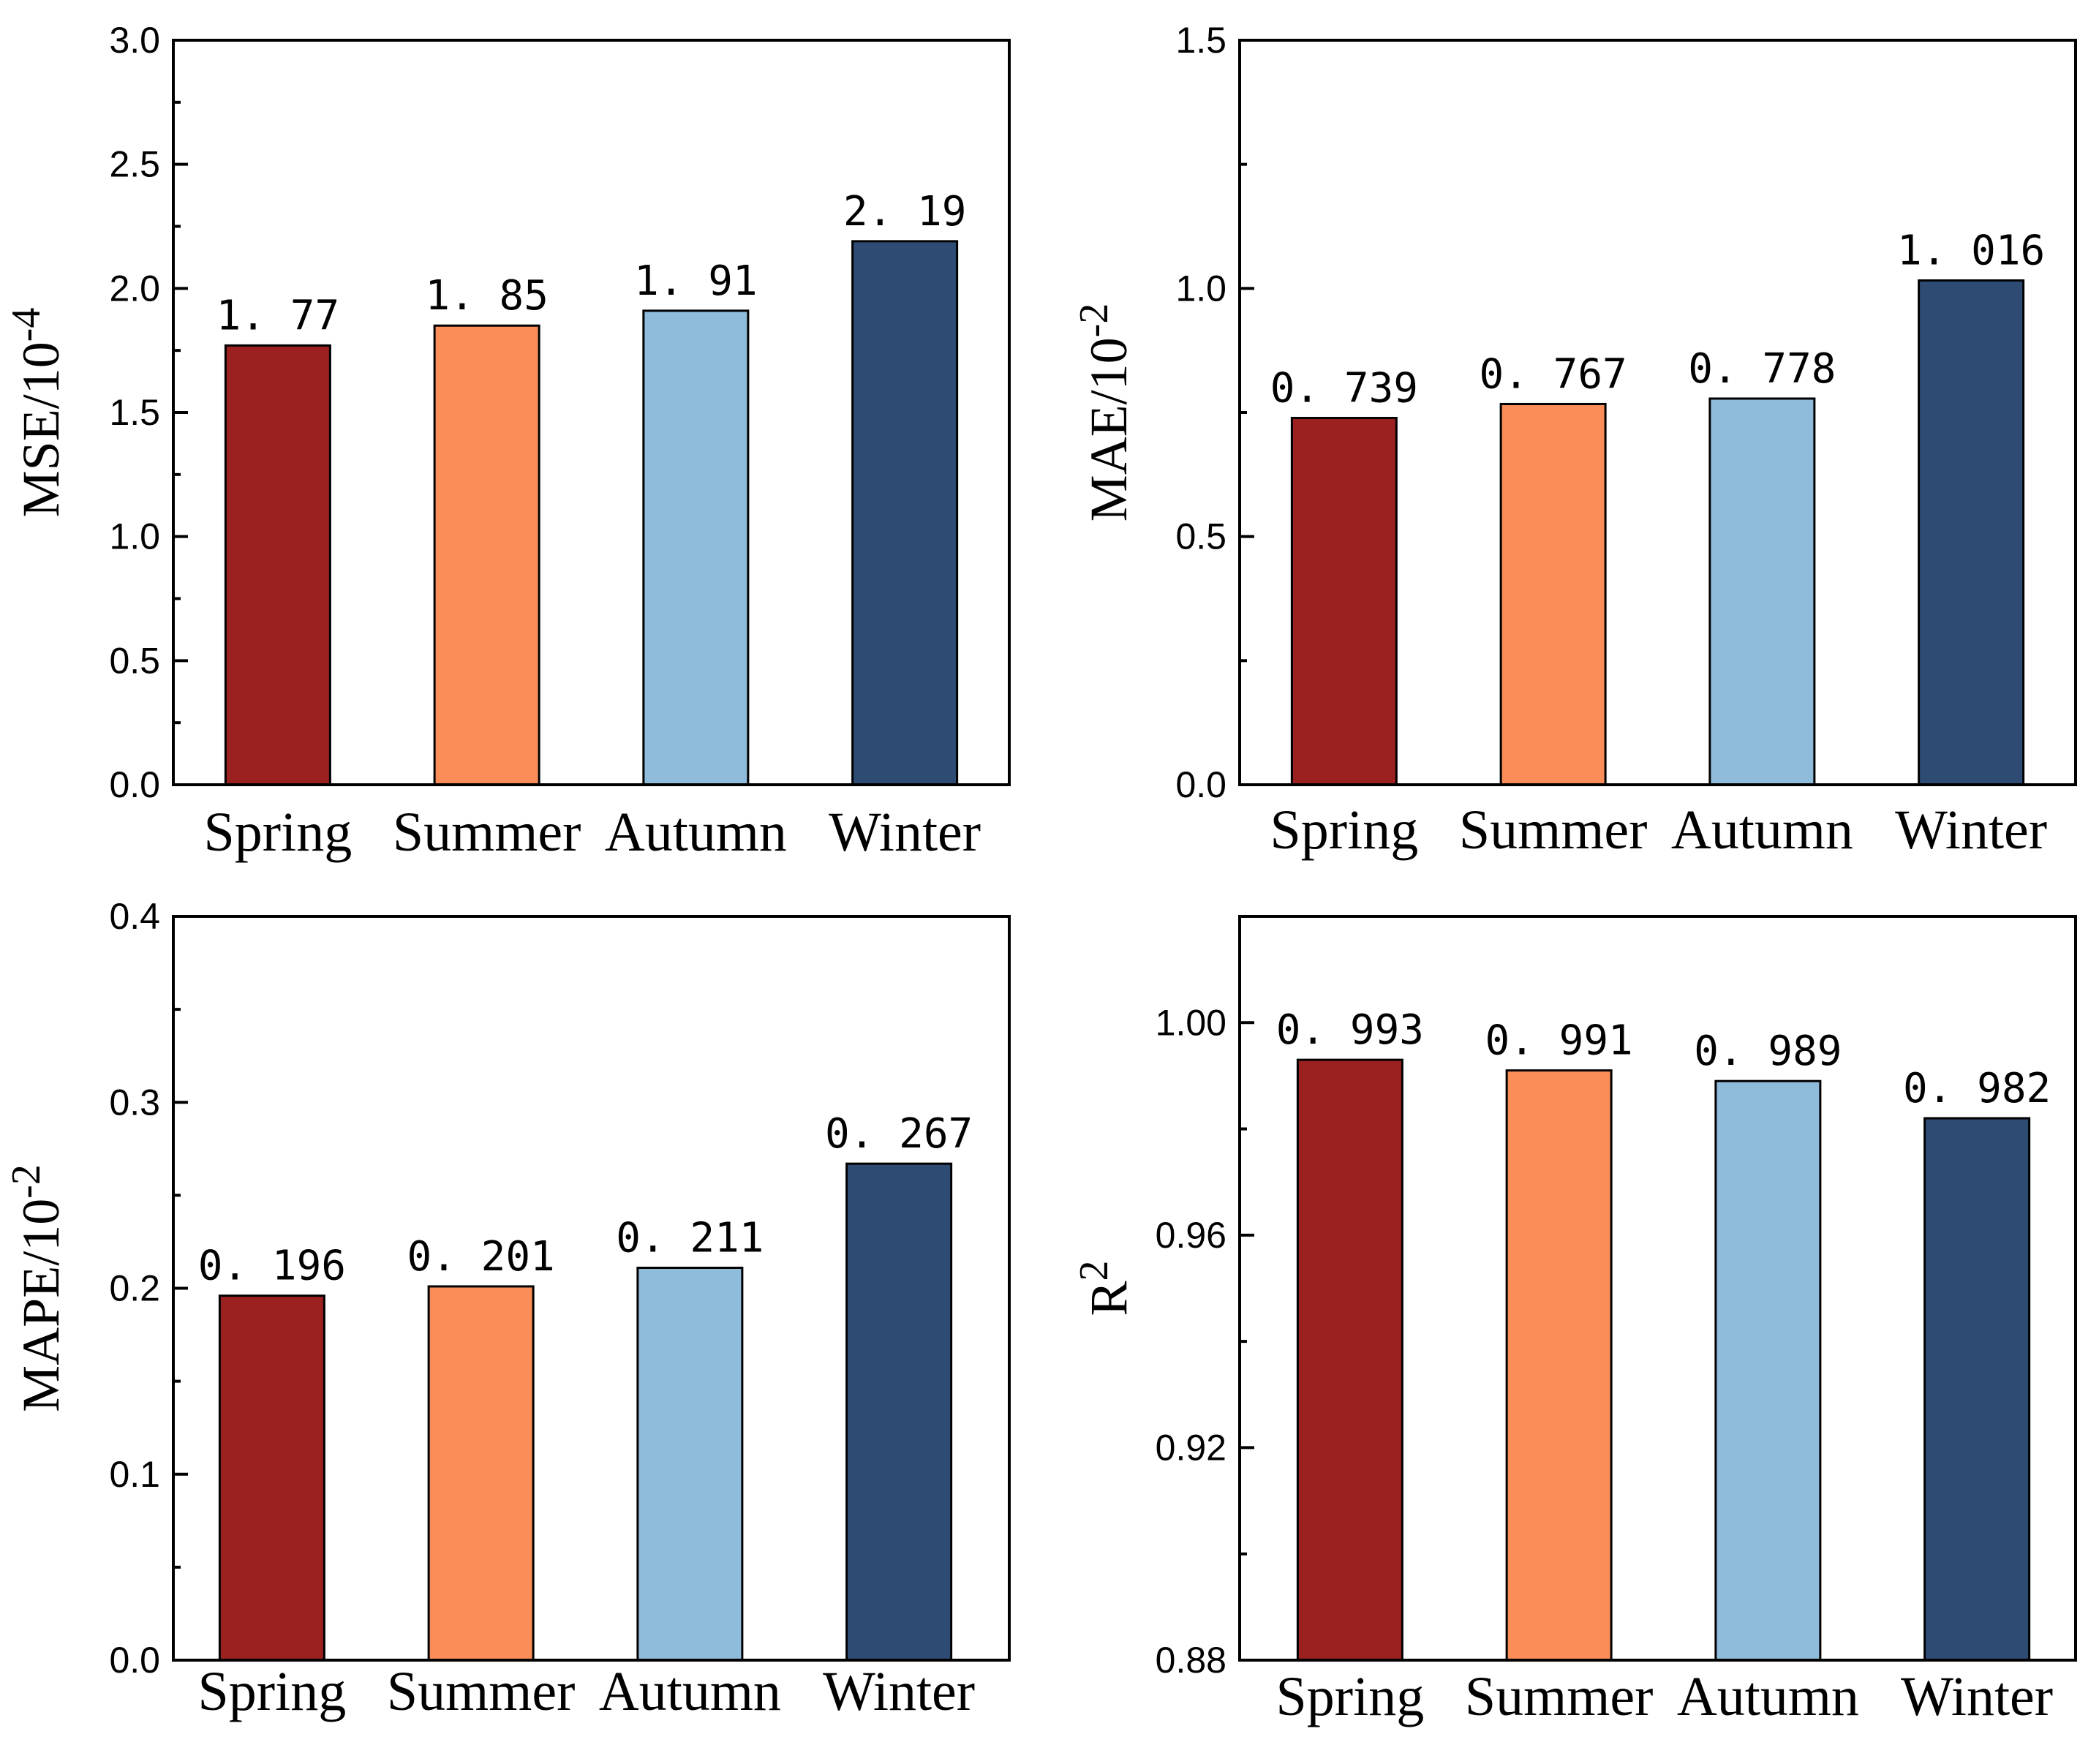 Image resolution: width=2099 pixels, height=1764 pixels. I want to click on data-label: 1. 91, so click(696, 281).